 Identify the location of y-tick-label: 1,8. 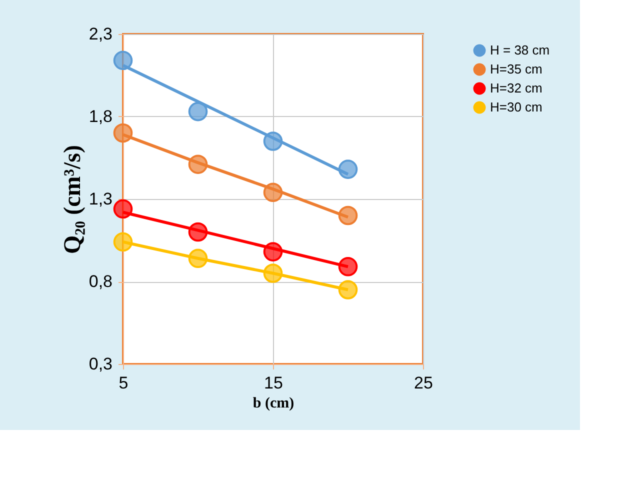
(100, 116).